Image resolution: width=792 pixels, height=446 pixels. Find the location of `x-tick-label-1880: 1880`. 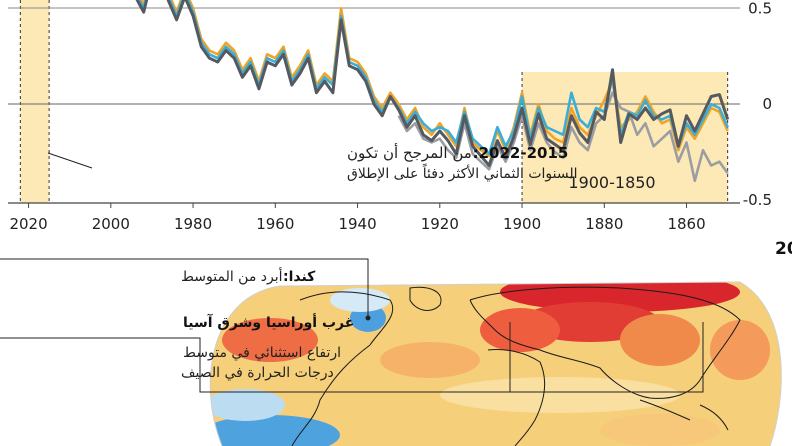

x-tick-label-1880: 1880 is located at coordinates (604, 224).